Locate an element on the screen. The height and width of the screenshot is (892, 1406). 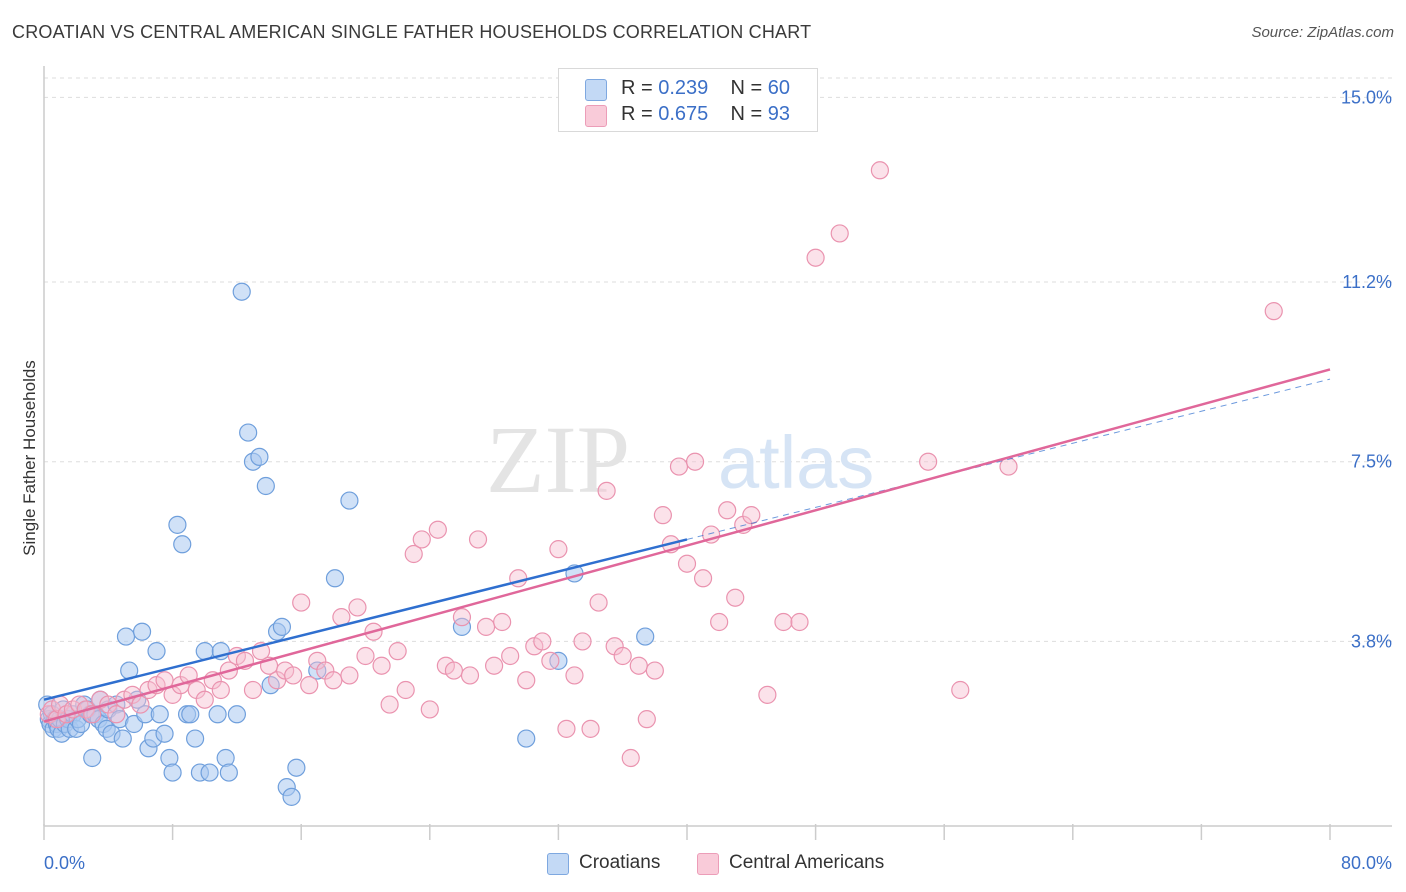
central-americans-legend-swatch is located at coordinates (708, 864).